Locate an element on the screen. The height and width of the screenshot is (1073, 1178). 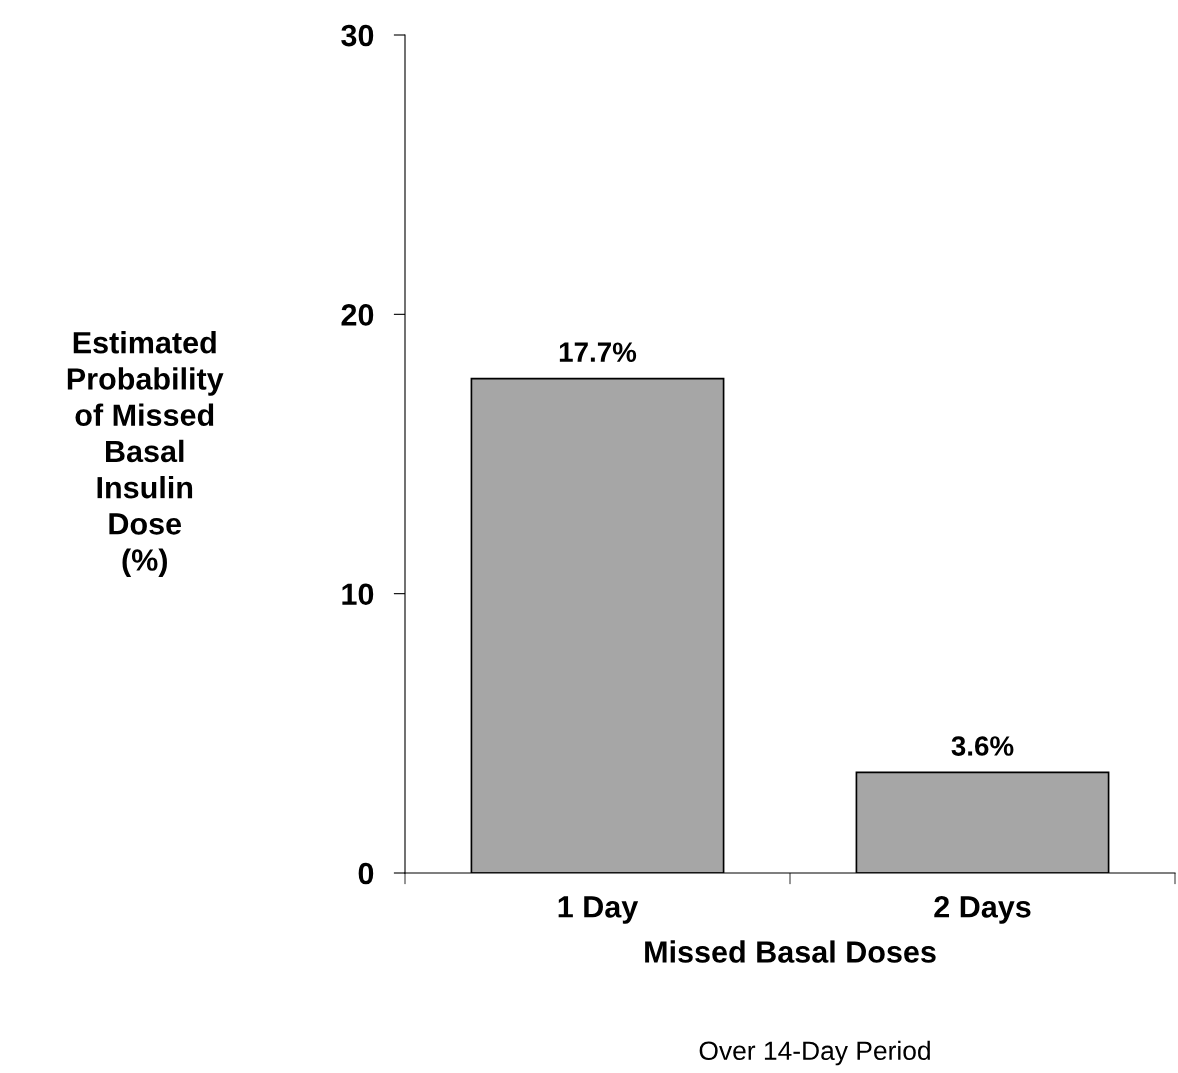
x-tick-label: 1 Day is located at coordinates (598, 910).